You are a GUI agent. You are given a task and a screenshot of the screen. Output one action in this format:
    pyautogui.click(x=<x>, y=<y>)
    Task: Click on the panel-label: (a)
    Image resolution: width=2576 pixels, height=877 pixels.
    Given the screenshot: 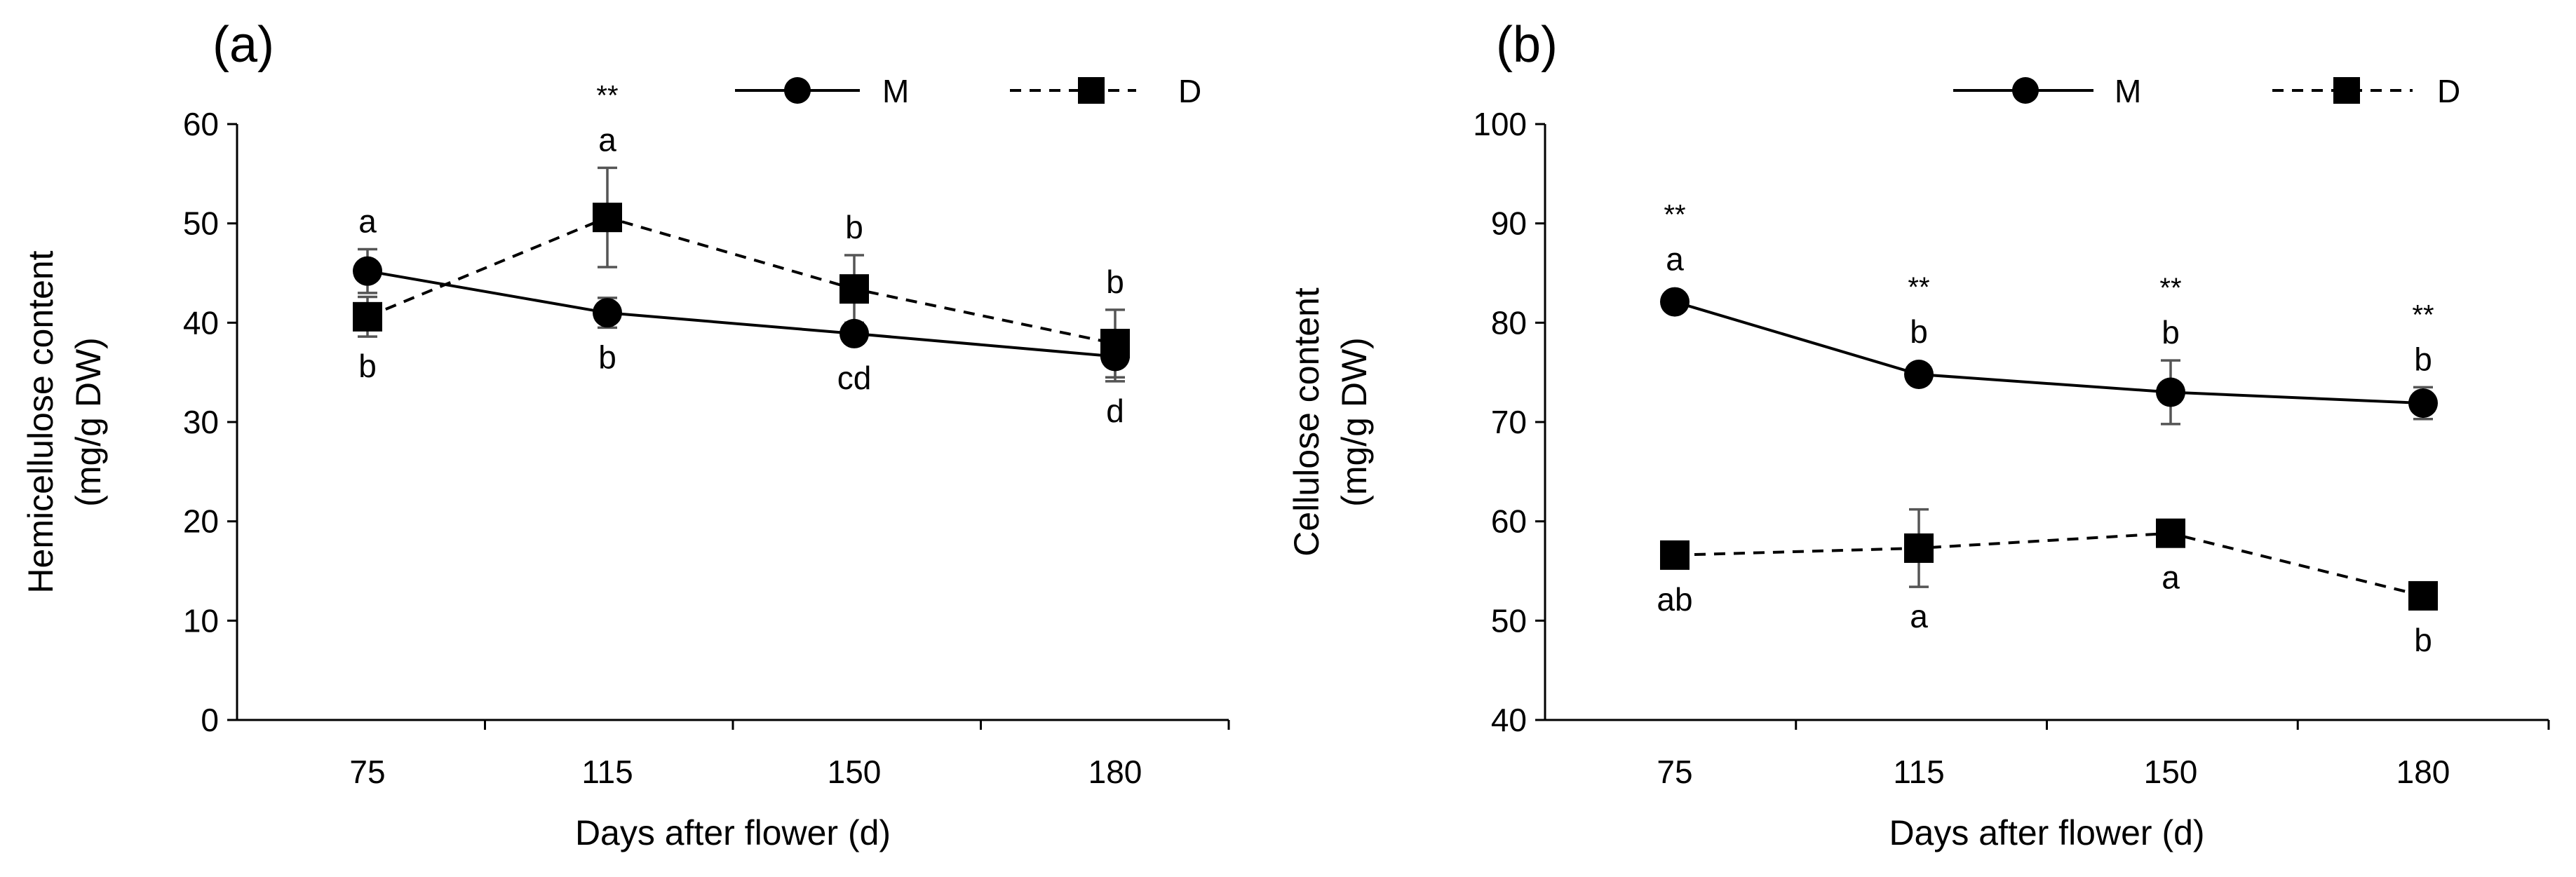 What is the action you would take?
    pyautogui.click(x=243, y=45)
    